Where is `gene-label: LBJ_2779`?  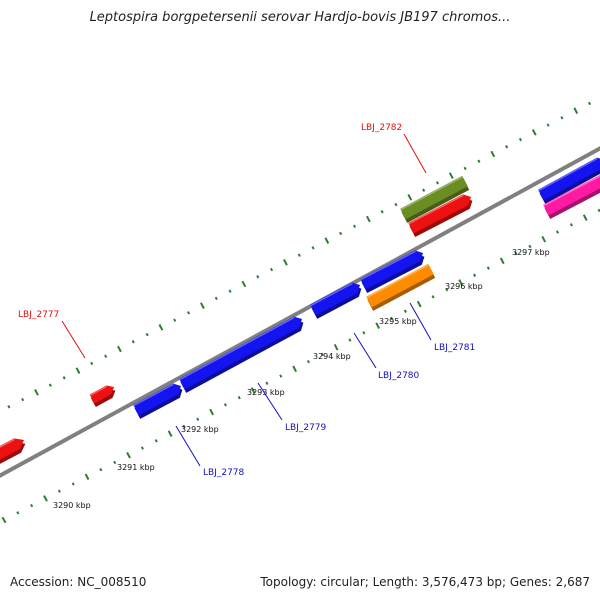 gene-label: LBJ_2779 is located at coordinates (306, 428).